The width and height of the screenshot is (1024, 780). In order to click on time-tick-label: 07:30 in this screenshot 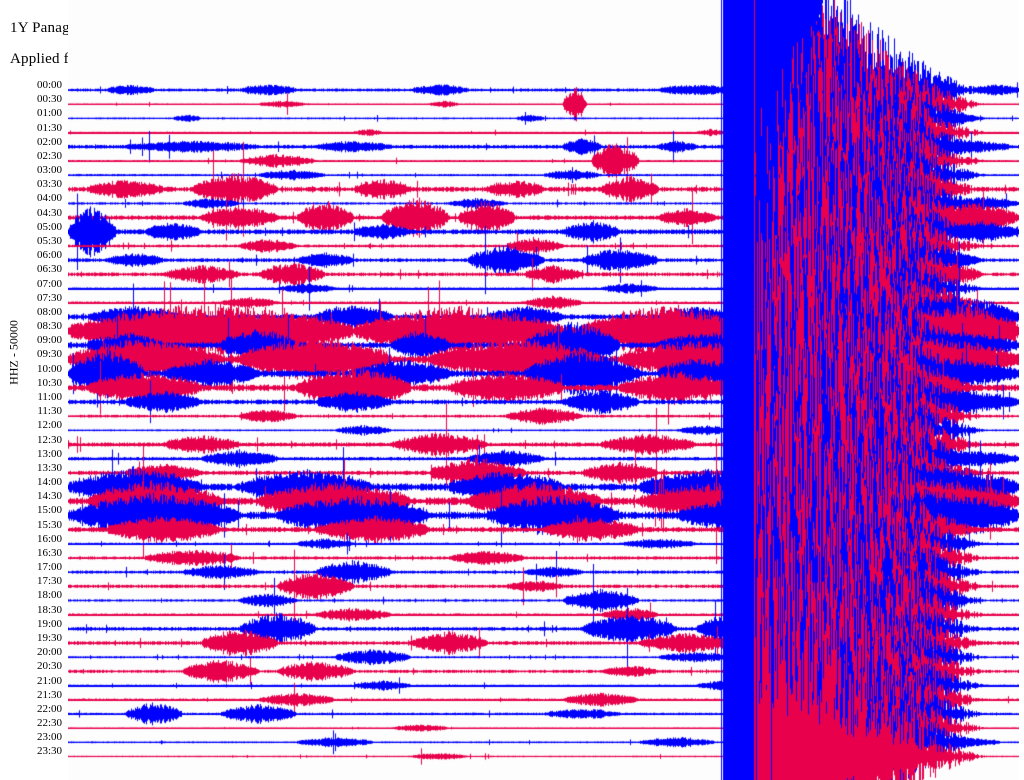, I will do `click(49, 297)`.